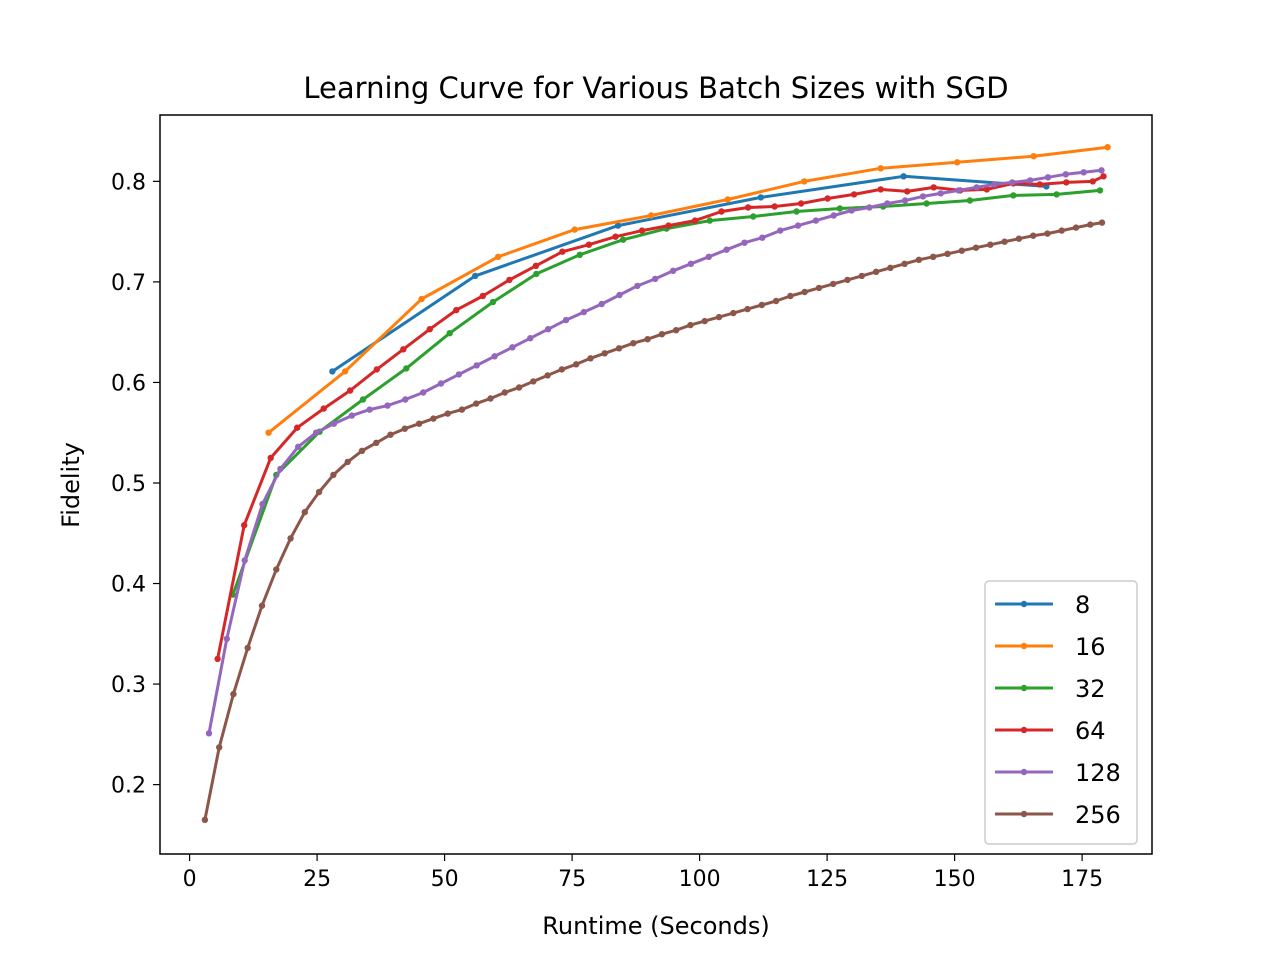 The width and height of the screenshot is (1280, 960). I want to click on legend-label: 8, so click(1082, 605).